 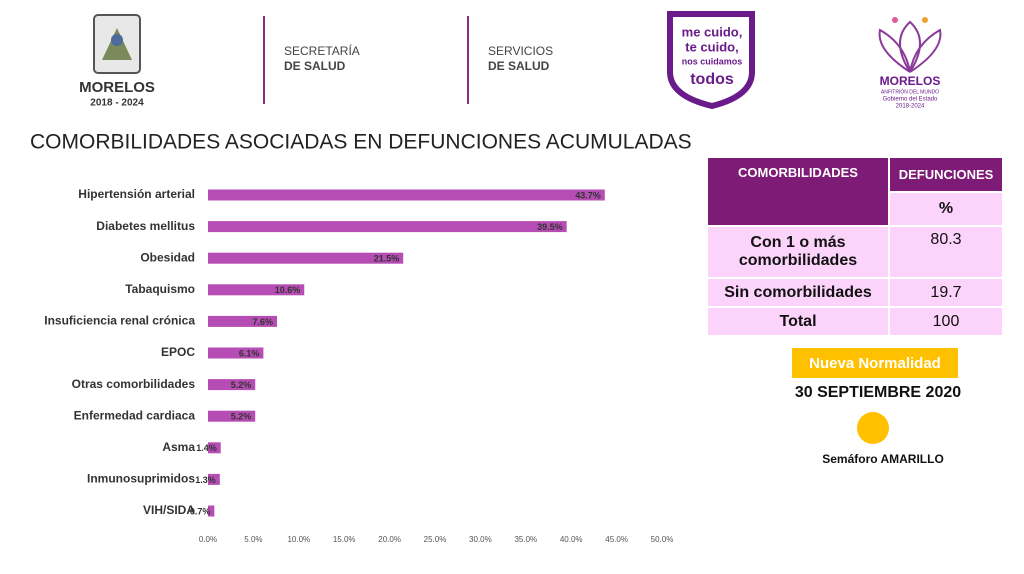 I want to click on y-tick-label: Hipertensión arterial, so click(x=136, y=194).